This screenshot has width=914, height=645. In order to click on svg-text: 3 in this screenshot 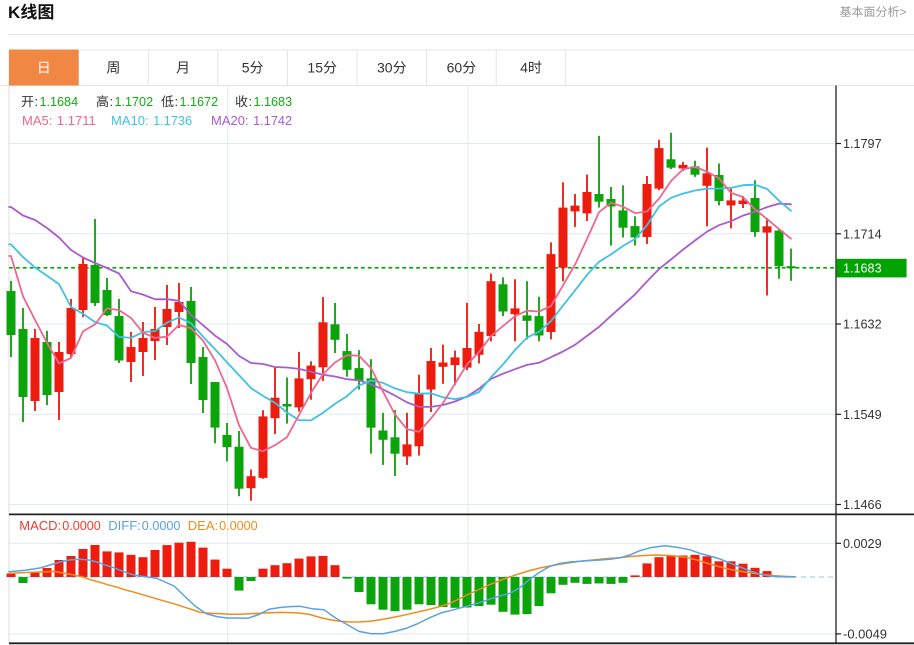, I will do `click(381, 68)`.